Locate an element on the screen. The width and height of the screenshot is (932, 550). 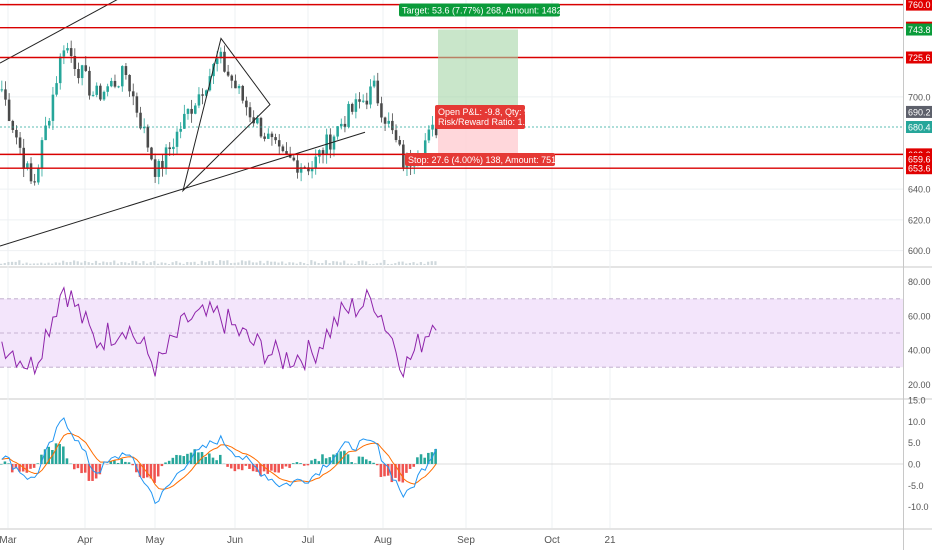
price-tag is located at coordinates (919, 29).